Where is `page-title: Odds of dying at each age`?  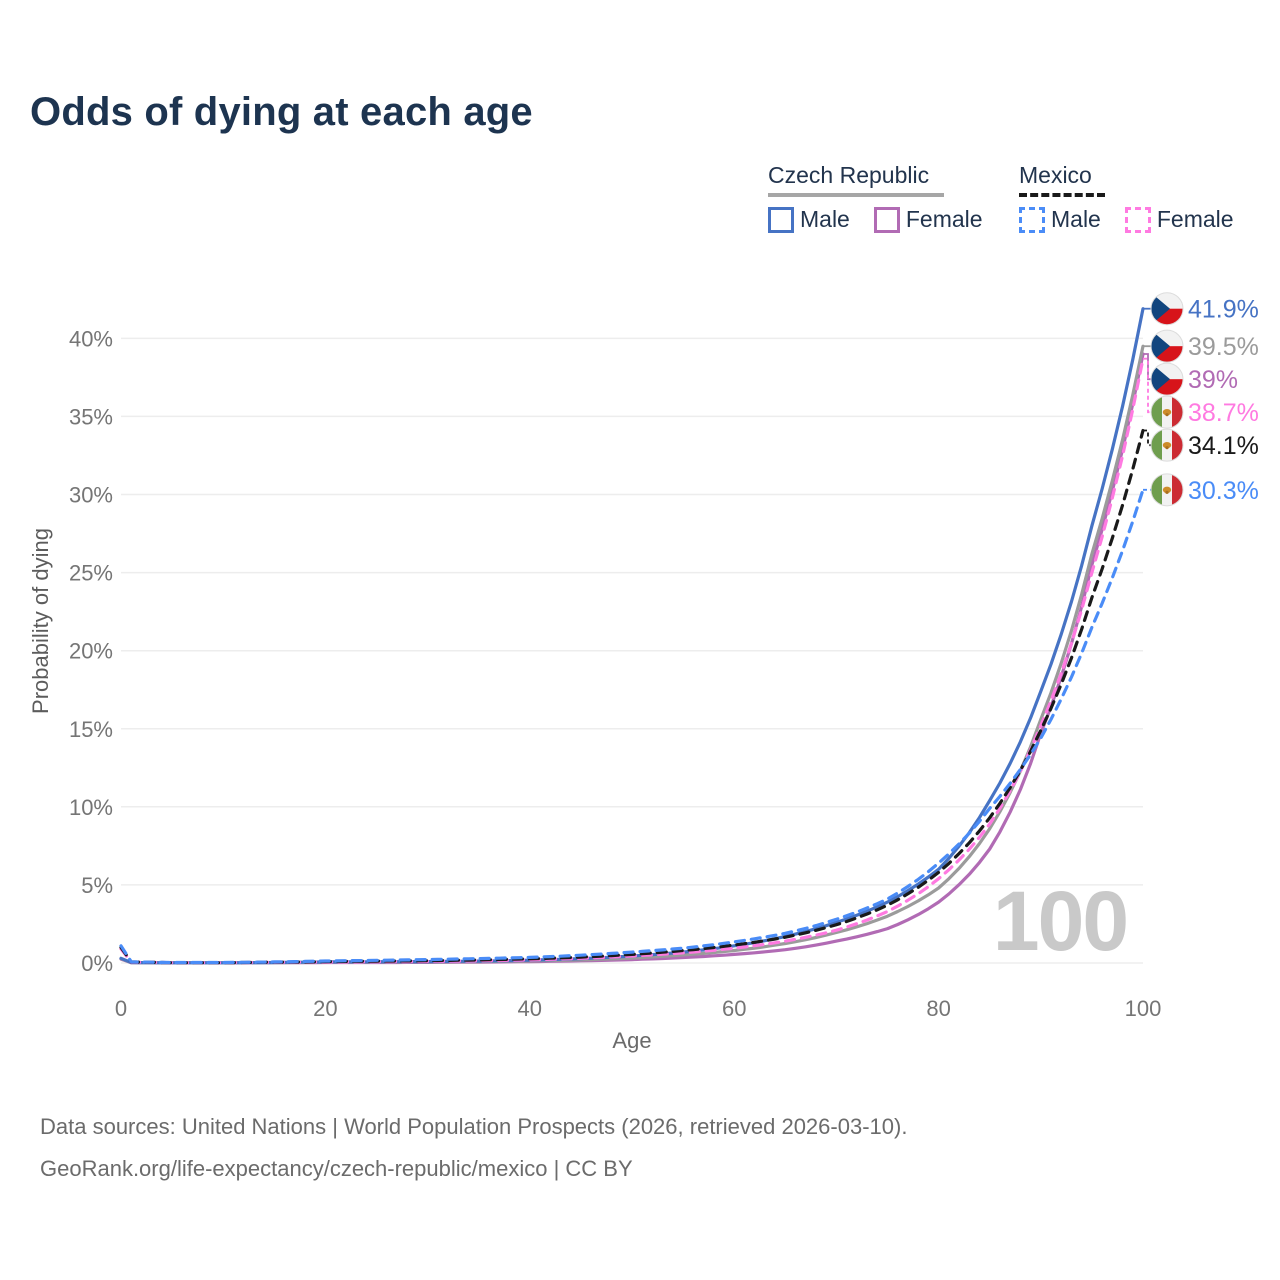 page-title: Odds of dying at each age is located at coordinates (281, 112).